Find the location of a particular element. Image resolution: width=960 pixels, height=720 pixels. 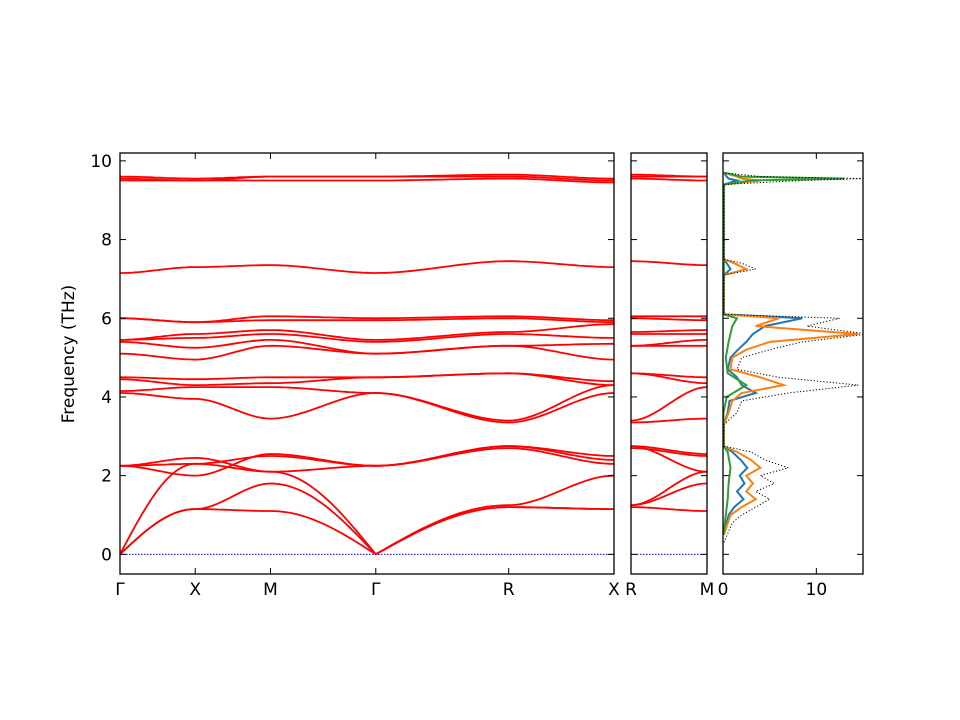

main-ytick-label-5: 10 is located at coordinates (101, 162).